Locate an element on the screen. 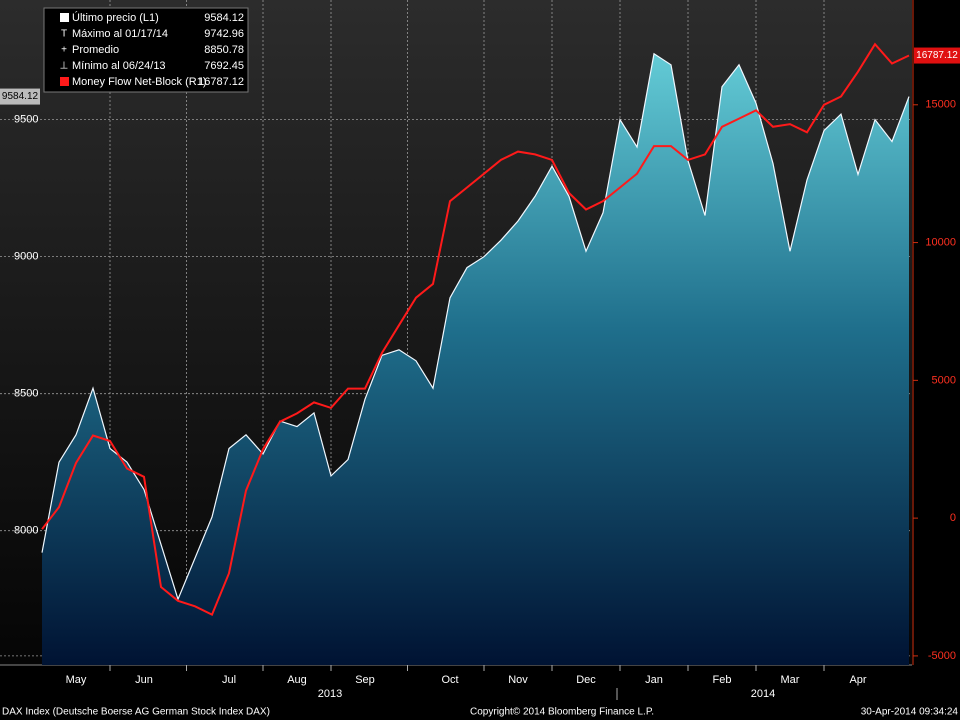 This screenshot has height=720, width=960. y-tick-label: 8500 is located at coordinates (26, 394).